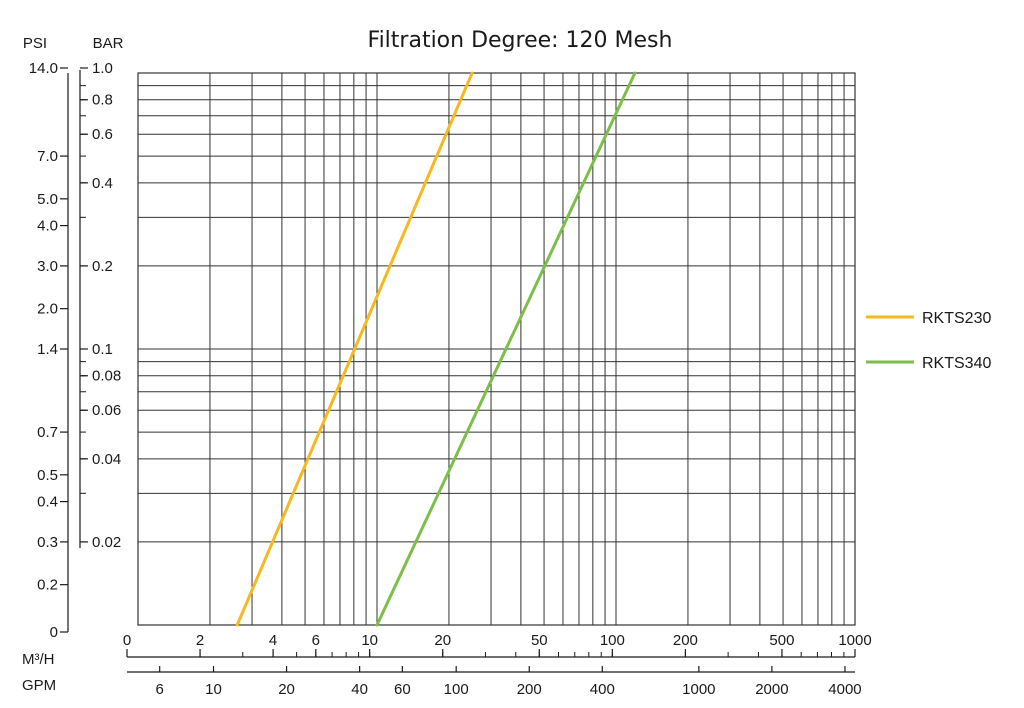  I want to click on bar-tick-label: 0.04, so click(106, 459).